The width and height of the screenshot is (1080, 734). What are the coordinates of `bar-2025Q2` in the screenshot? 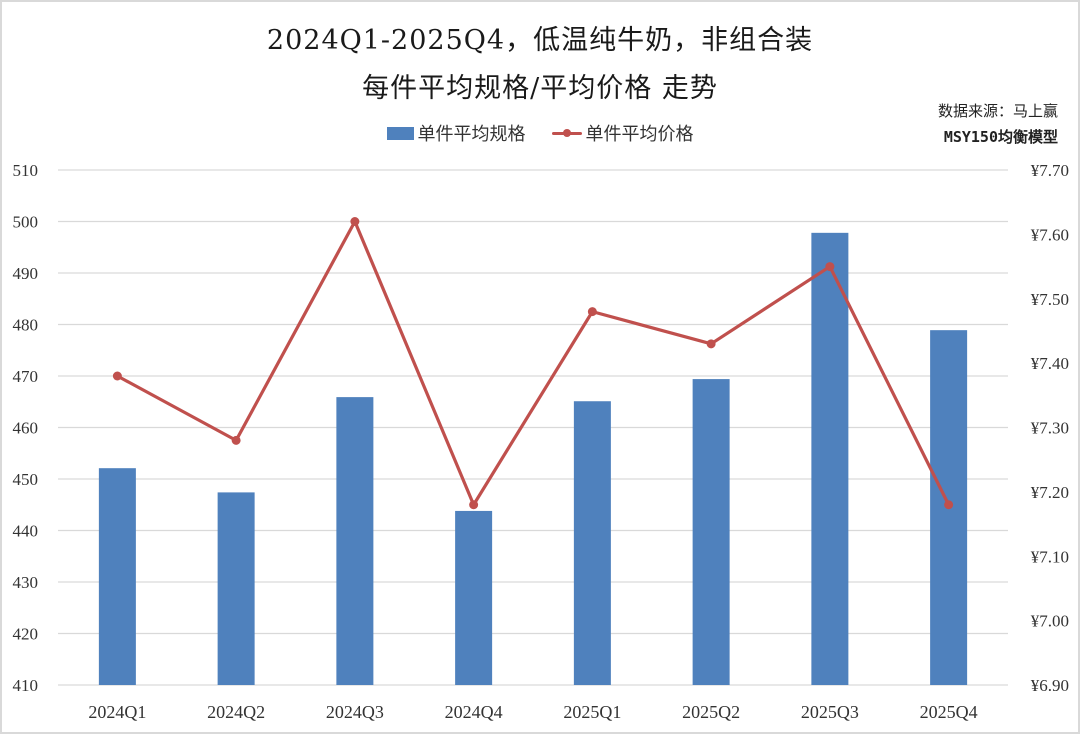 It's located at (711, 532).